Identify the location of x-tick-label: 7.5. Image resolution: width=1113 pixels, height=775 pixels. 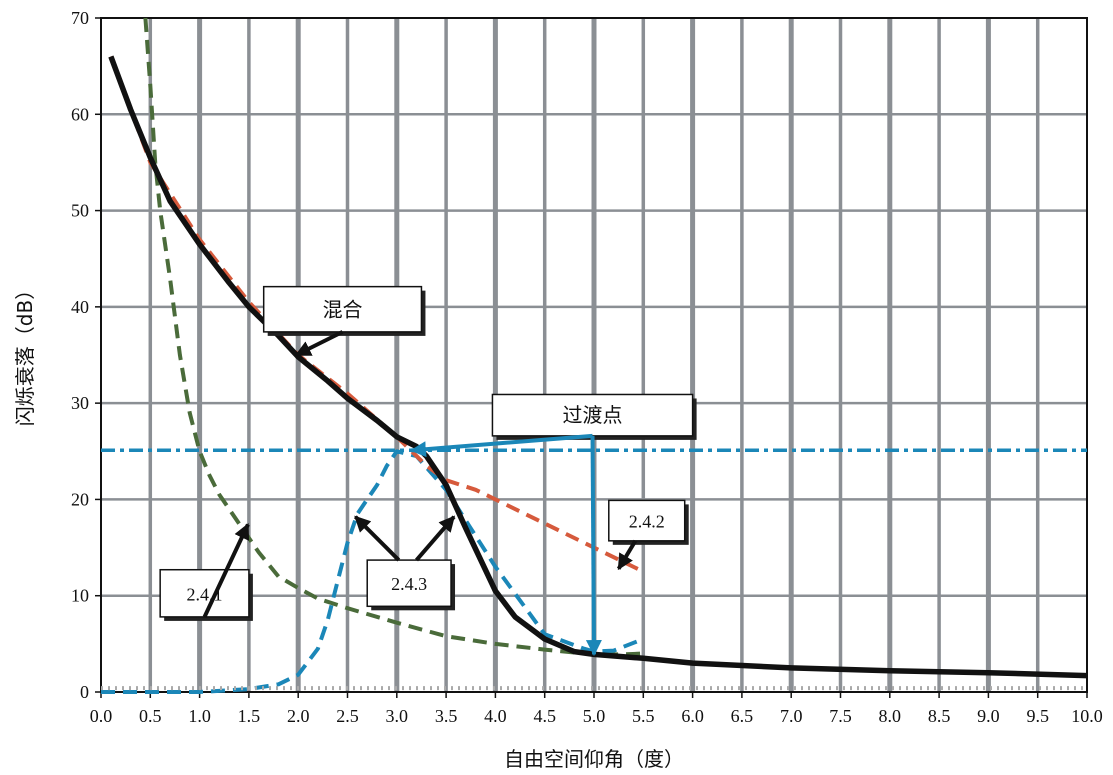
(840, 716).